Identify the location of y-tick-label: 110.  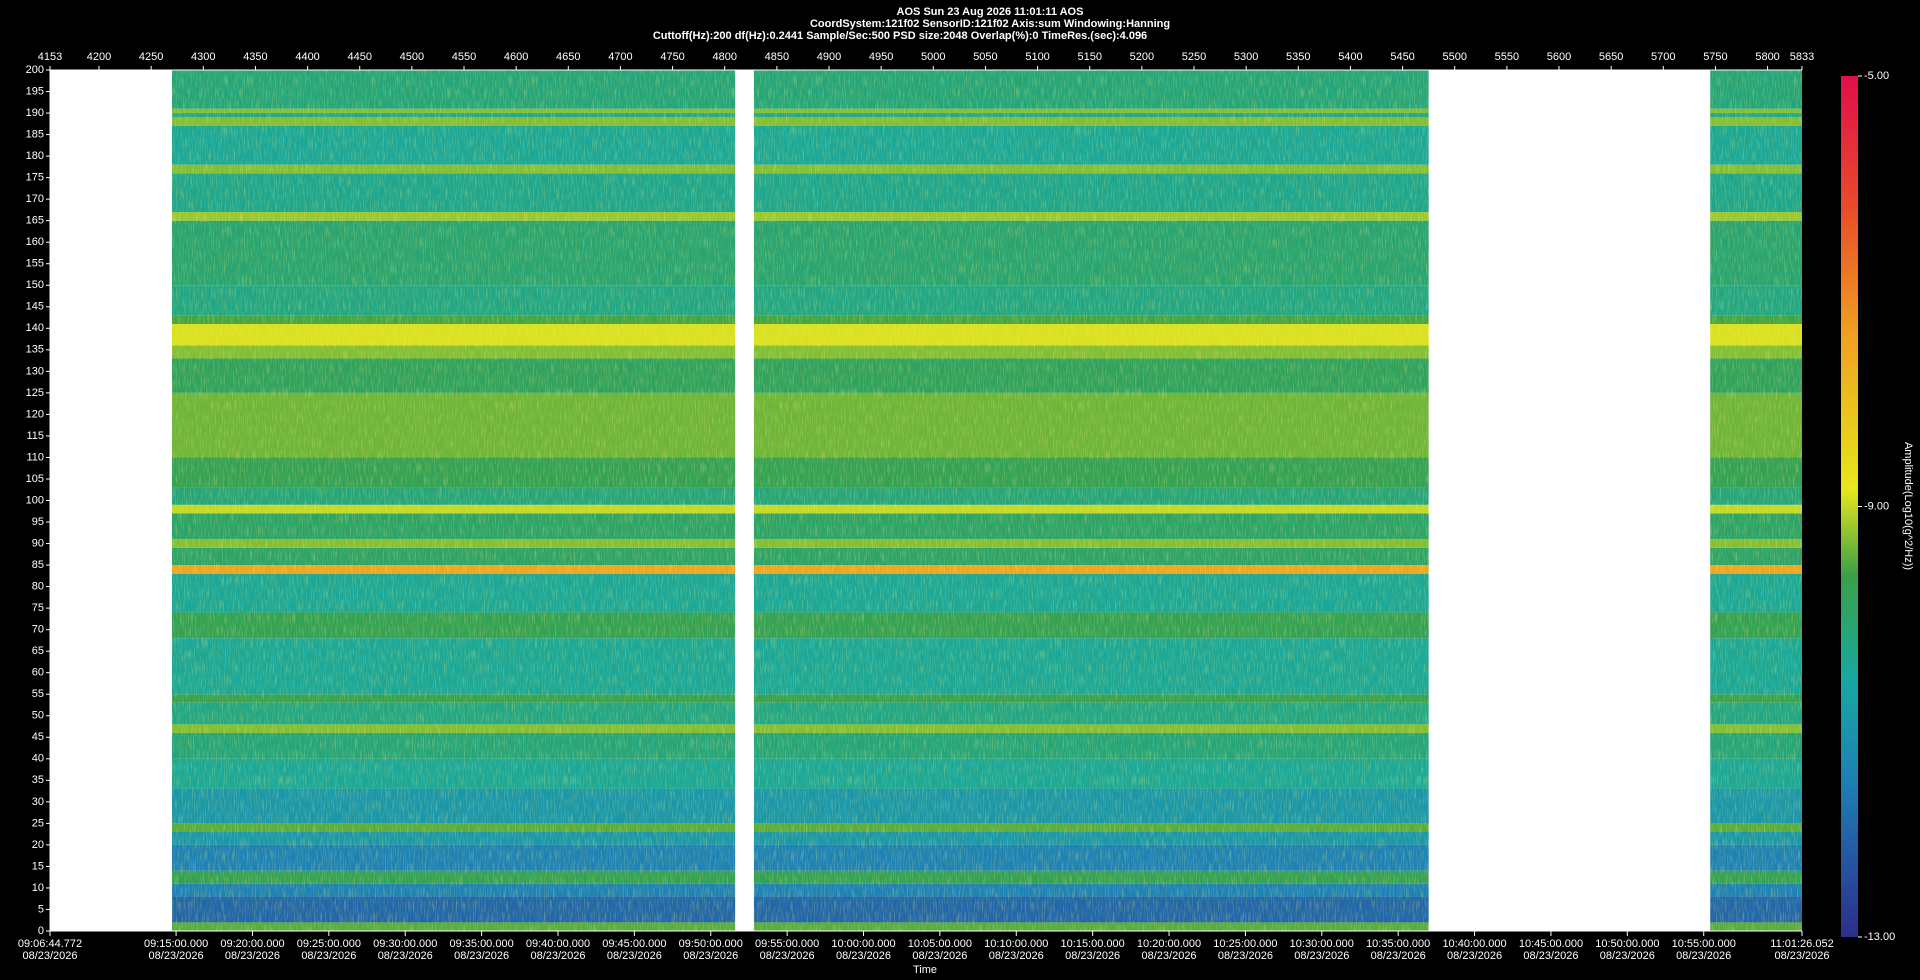
(35, 457).